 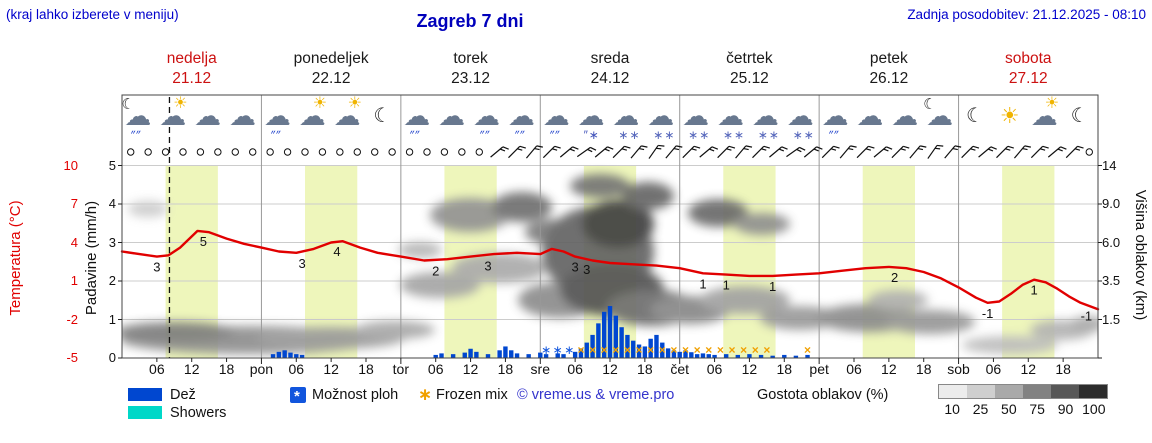 What do you see at coordinates (112, 165) in the screenshot?
I see `precipitation-tick: 5` at bounding box center [112, 165].